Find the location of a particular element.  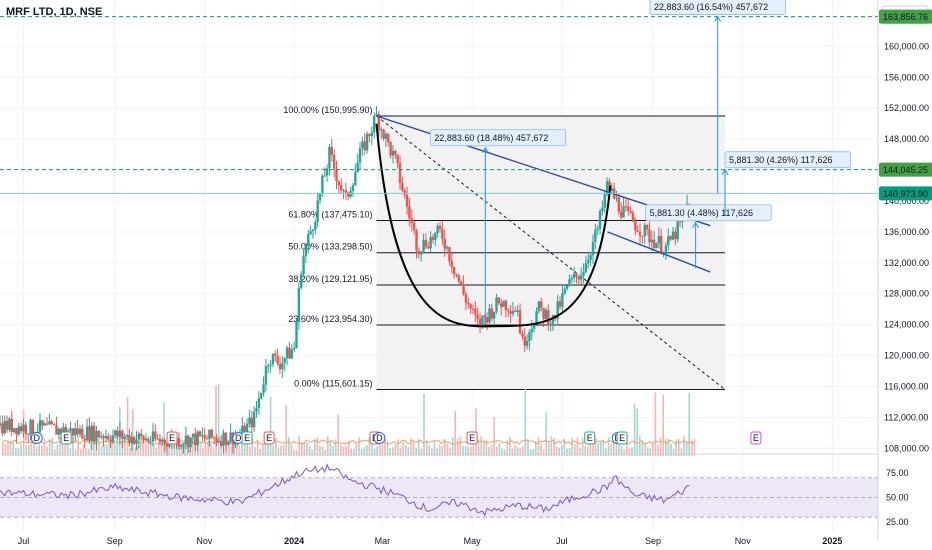

rsi-line is located at coordinates (345, 490).